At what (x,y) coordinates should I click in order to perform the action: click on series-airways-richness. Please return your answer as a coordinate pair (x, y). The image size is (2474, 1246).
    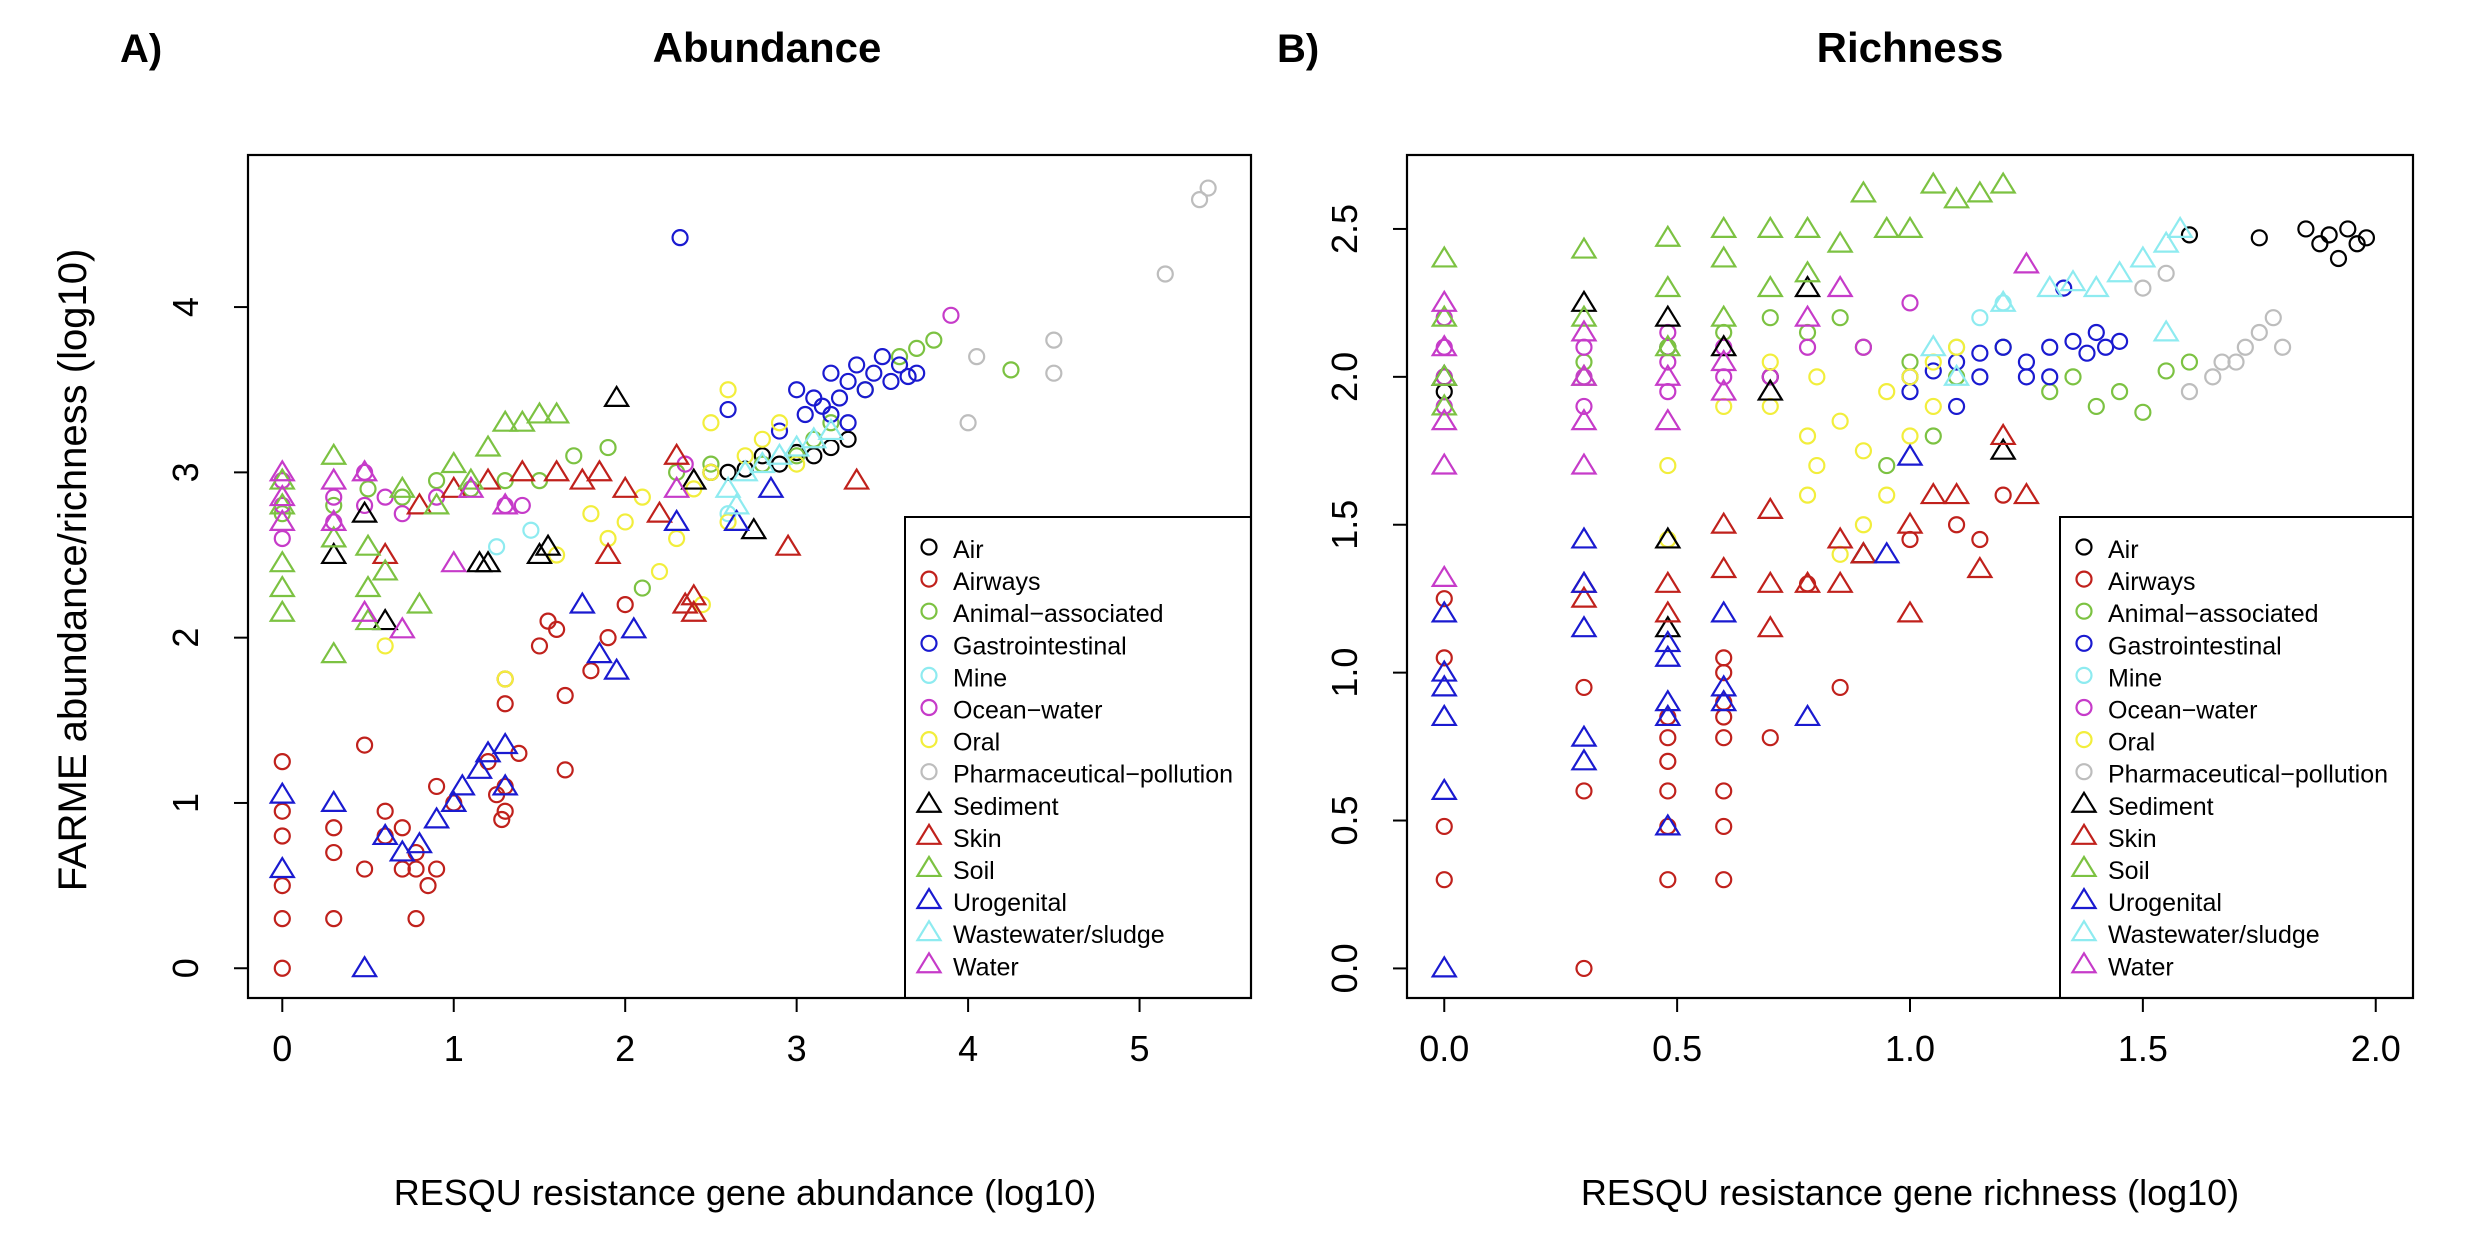
    Looking at the image, I should click on (1723, 732).